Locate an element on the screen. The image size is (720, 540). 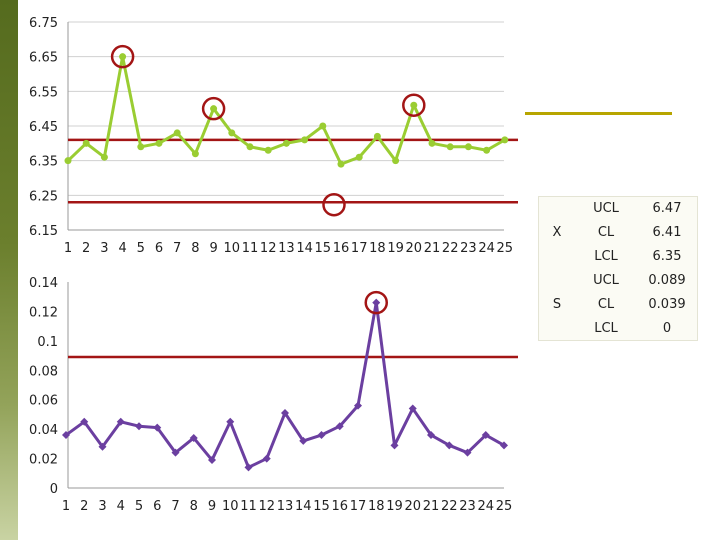
chart2-x-tick-label: 8 is located at coordinates (194, 506).